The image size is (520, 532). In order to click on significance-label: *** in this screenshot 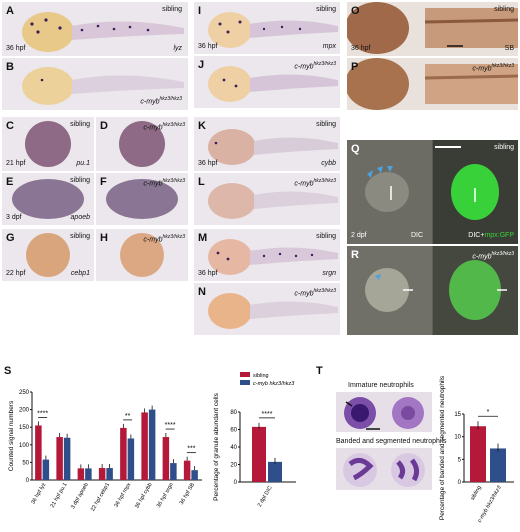, I will do `click(191, 449)`.